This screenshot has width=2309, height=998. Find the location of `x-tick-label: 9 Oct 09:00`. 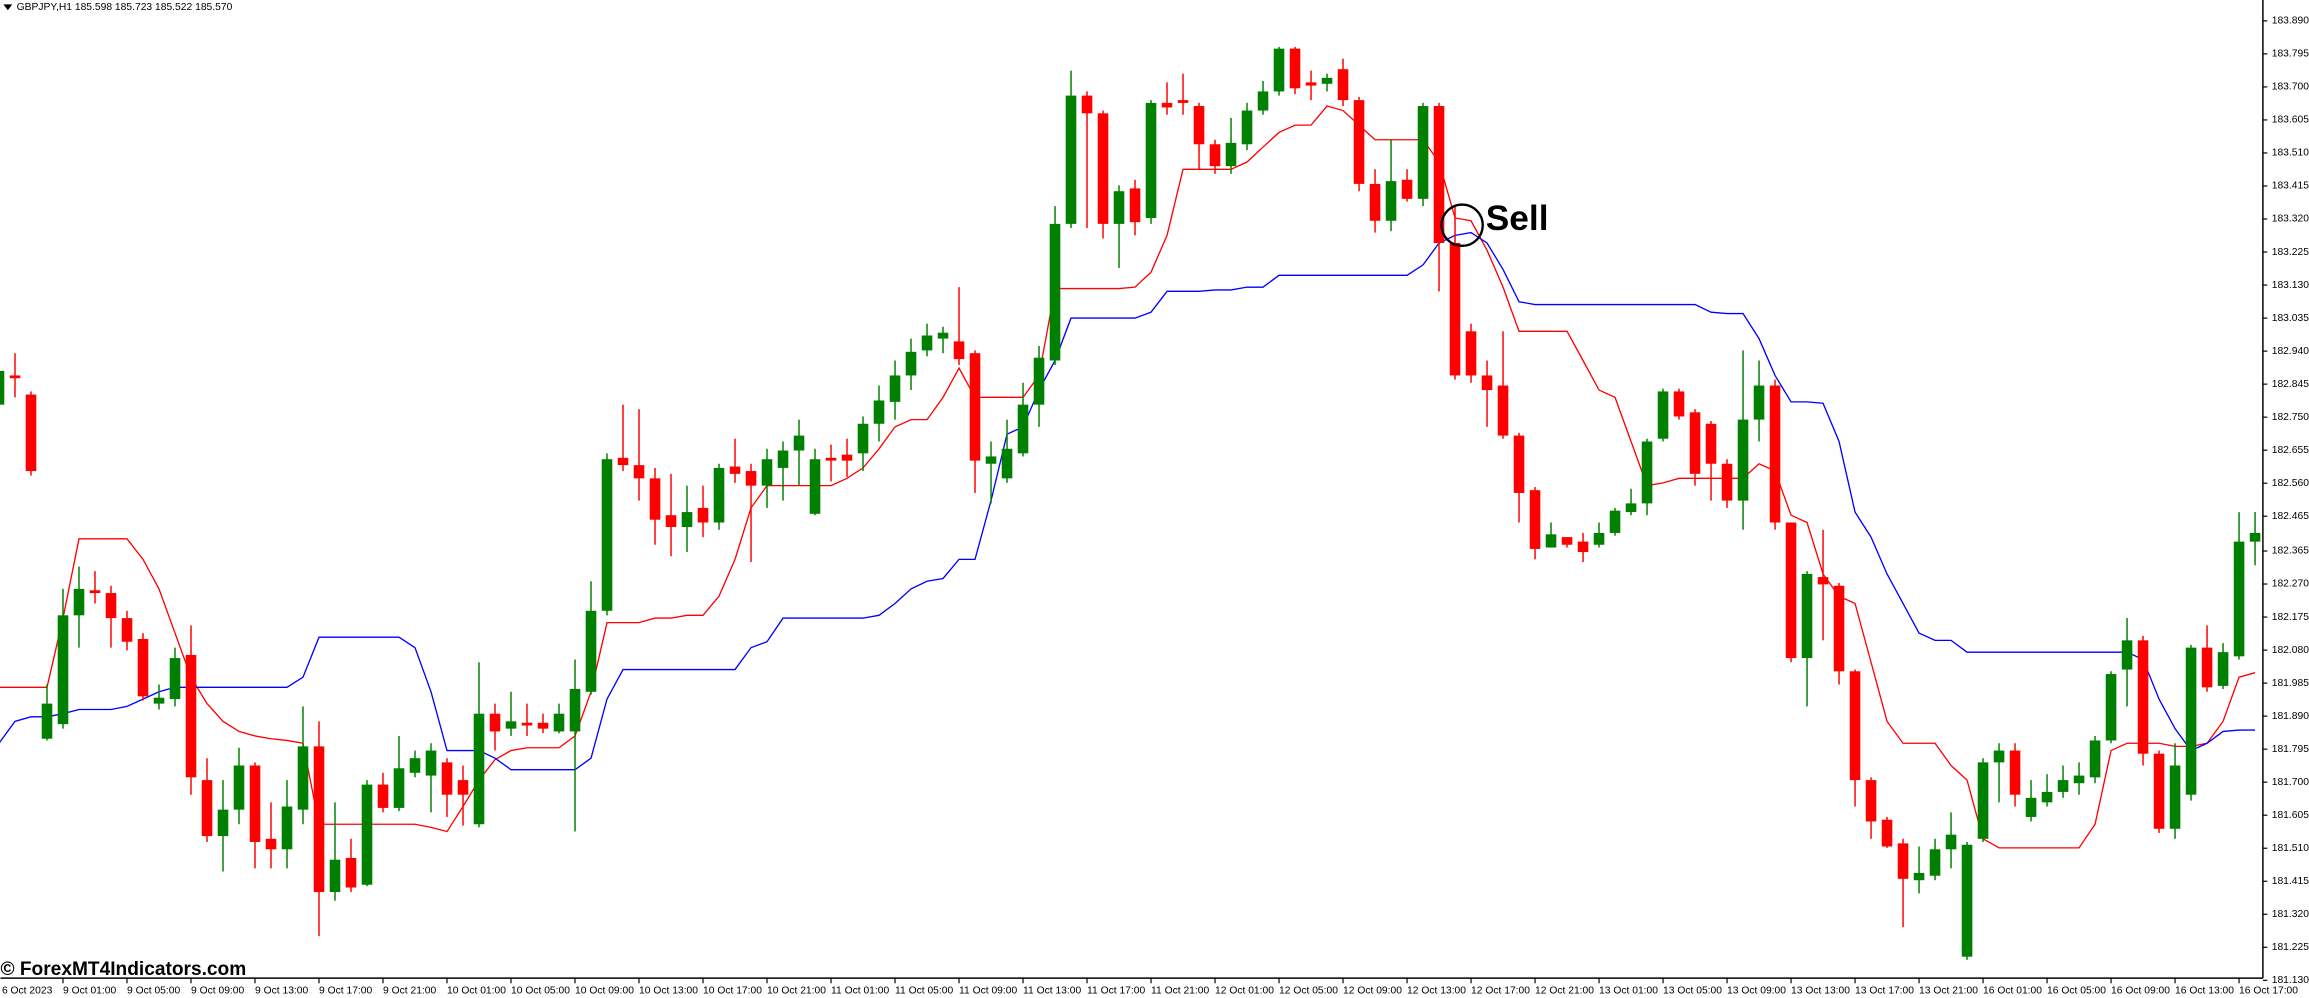

x-tick-label: 9 Oct 09:00 is located at coordinates (218, 990).